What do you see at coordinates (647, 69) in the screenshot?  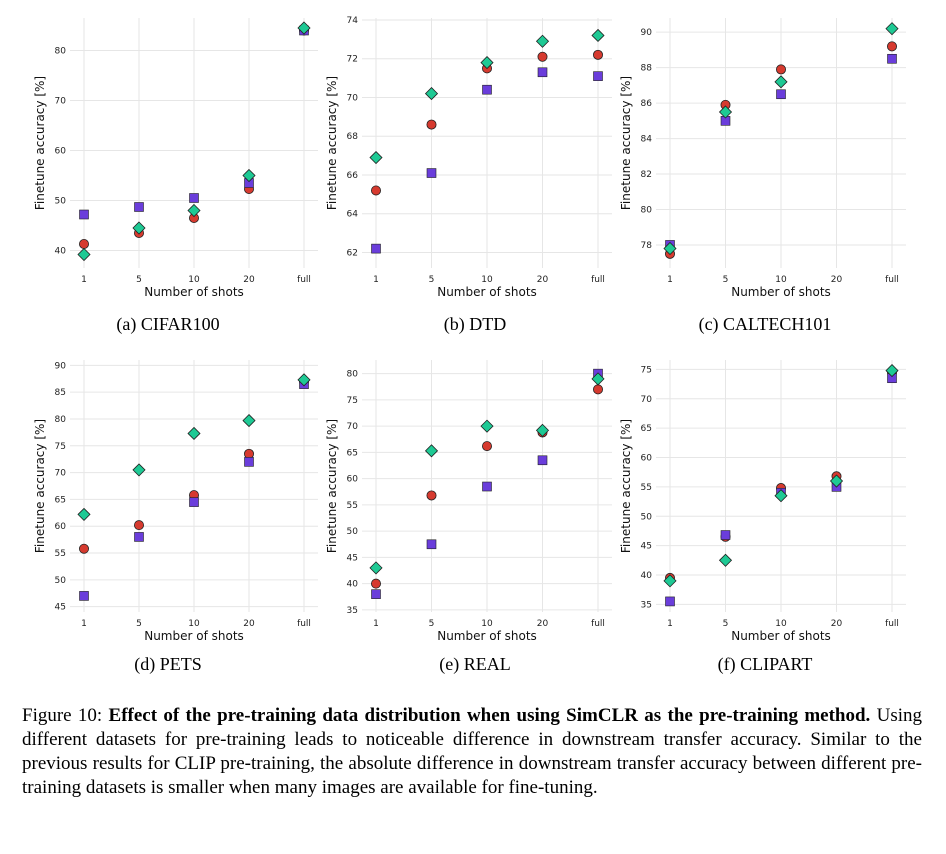 I see `y-tick-label: 88` at bounding box center [647, 69].